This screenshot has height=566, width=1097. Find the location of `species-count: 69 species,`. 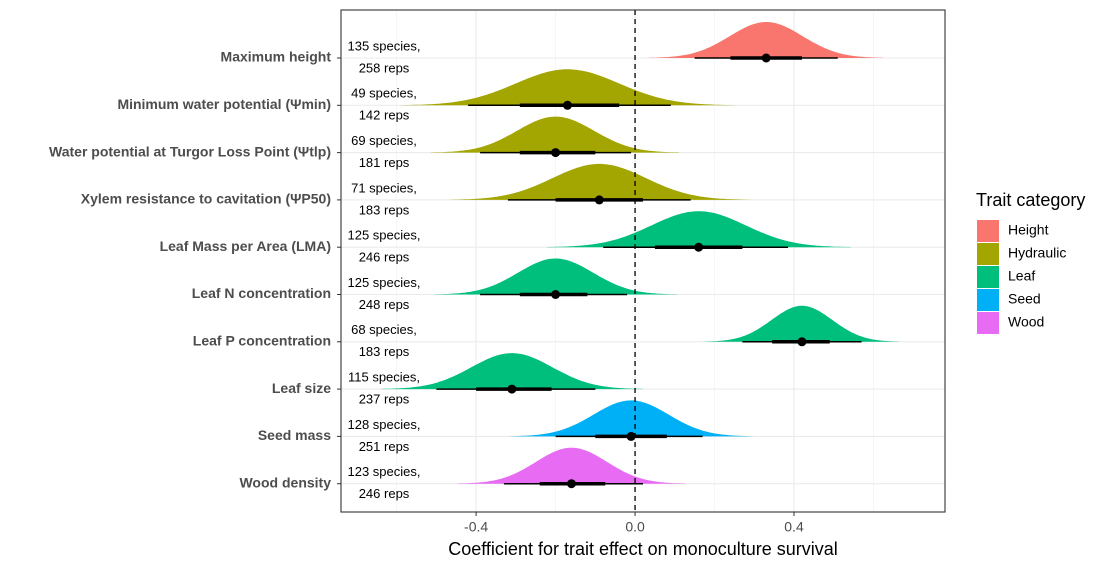

species-count: 69 species, is located at coordinates (384, 140).